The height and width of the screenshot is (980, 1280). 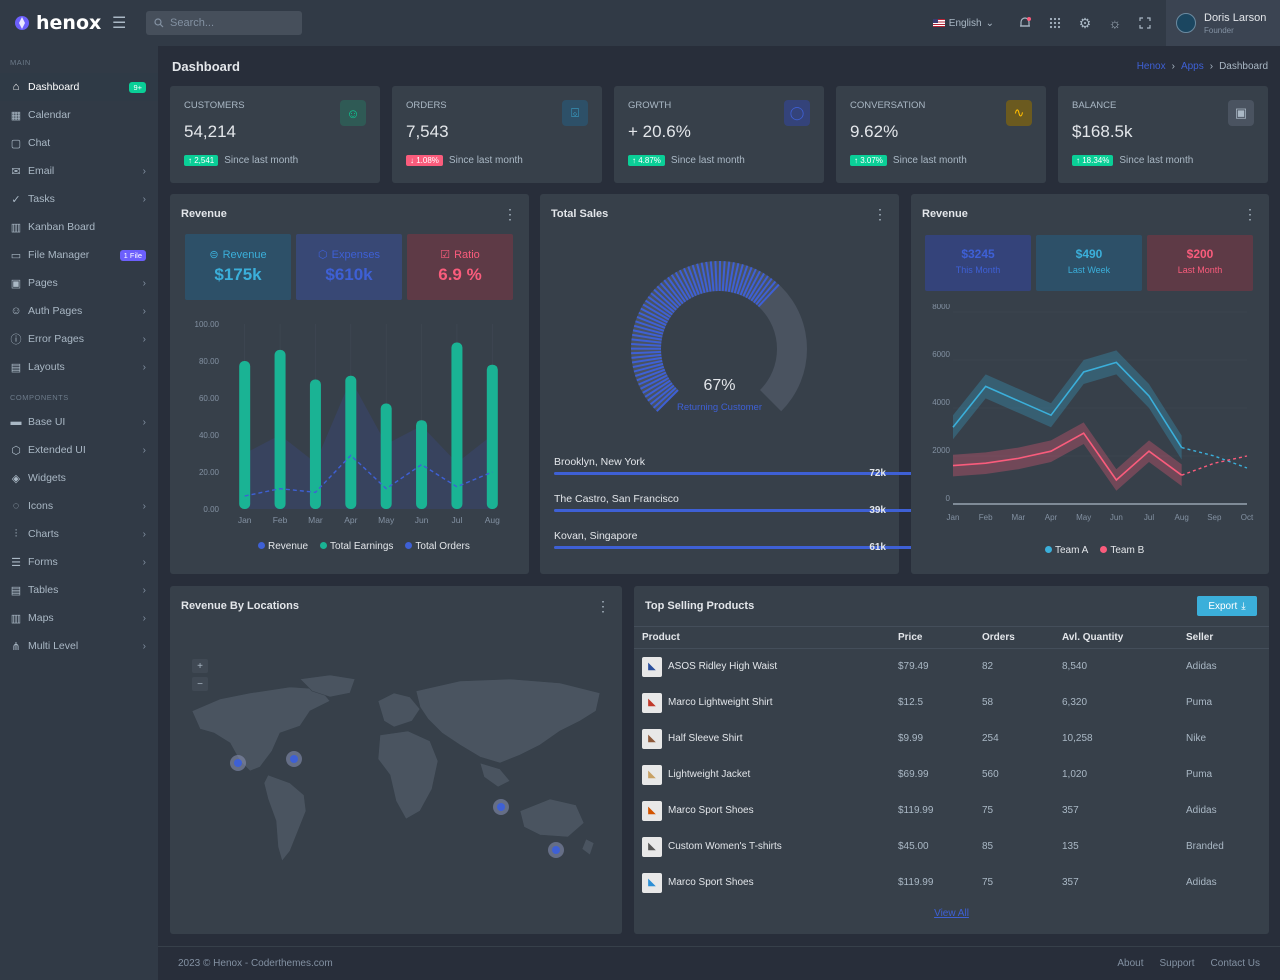 I want to click on table-header: Product, so click(x=762, y=637).